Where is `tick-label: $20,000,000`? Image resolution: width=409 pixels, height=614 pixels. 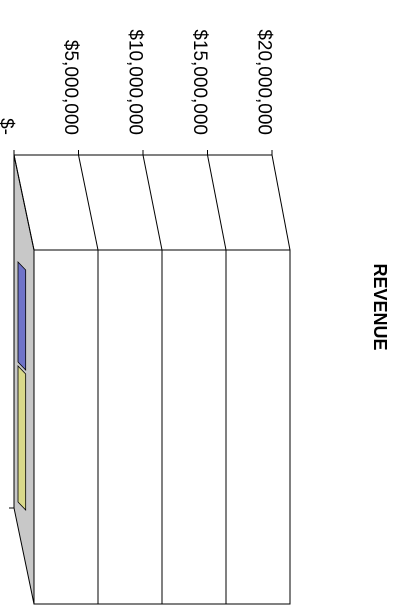 tick-label: $20,000,000 is located at coordinates (264, 82).